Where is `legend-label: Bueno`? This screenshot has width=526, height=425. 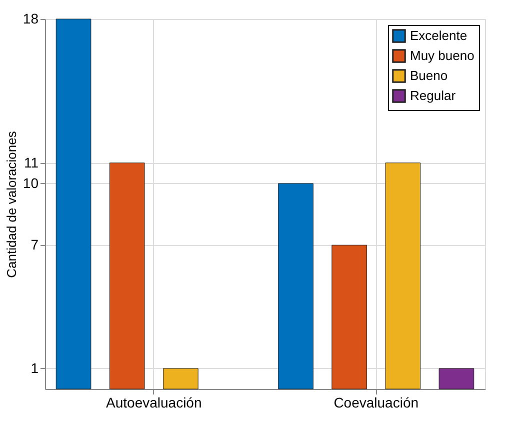 legend-label: Bueno is located at coordinates (429, 75).